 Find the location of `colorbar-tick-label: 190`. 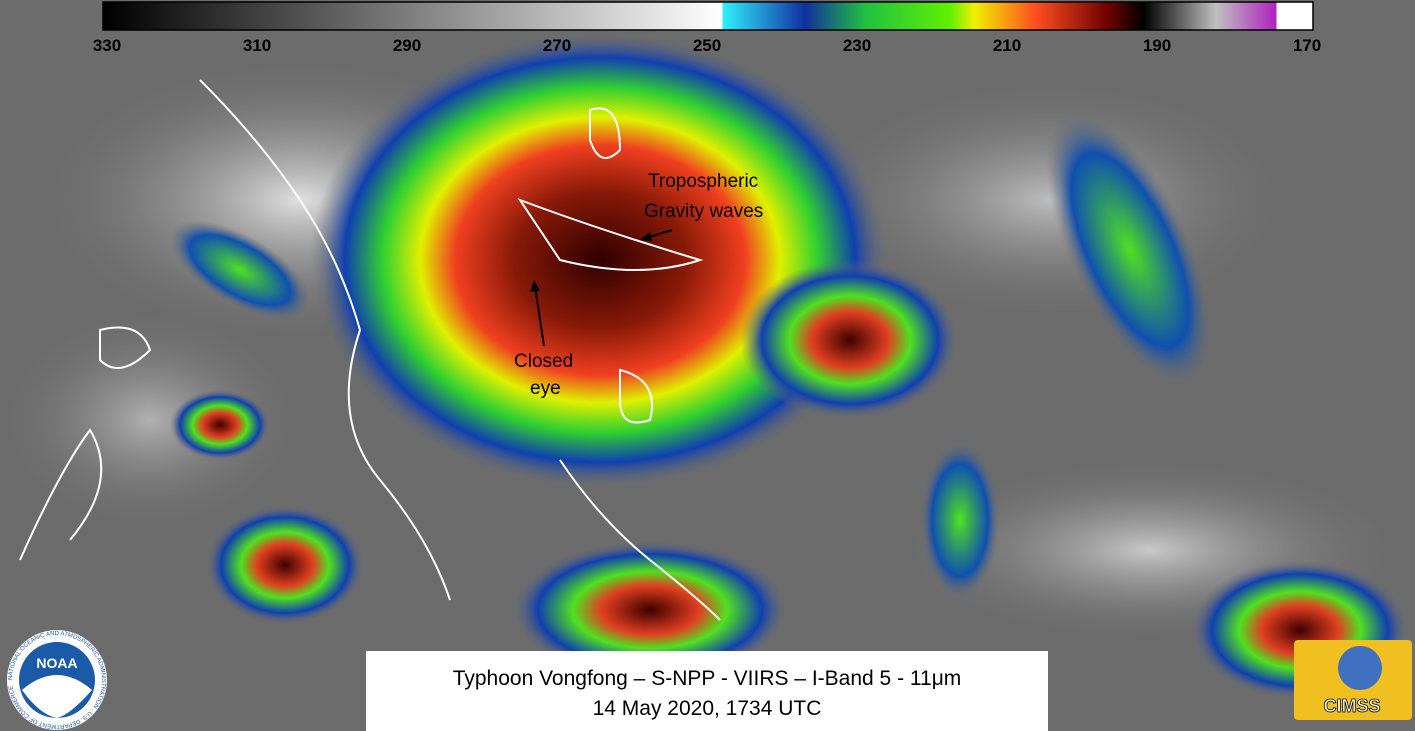

colorbar-tick-label: 190 is located at coordinates (1157, 45).